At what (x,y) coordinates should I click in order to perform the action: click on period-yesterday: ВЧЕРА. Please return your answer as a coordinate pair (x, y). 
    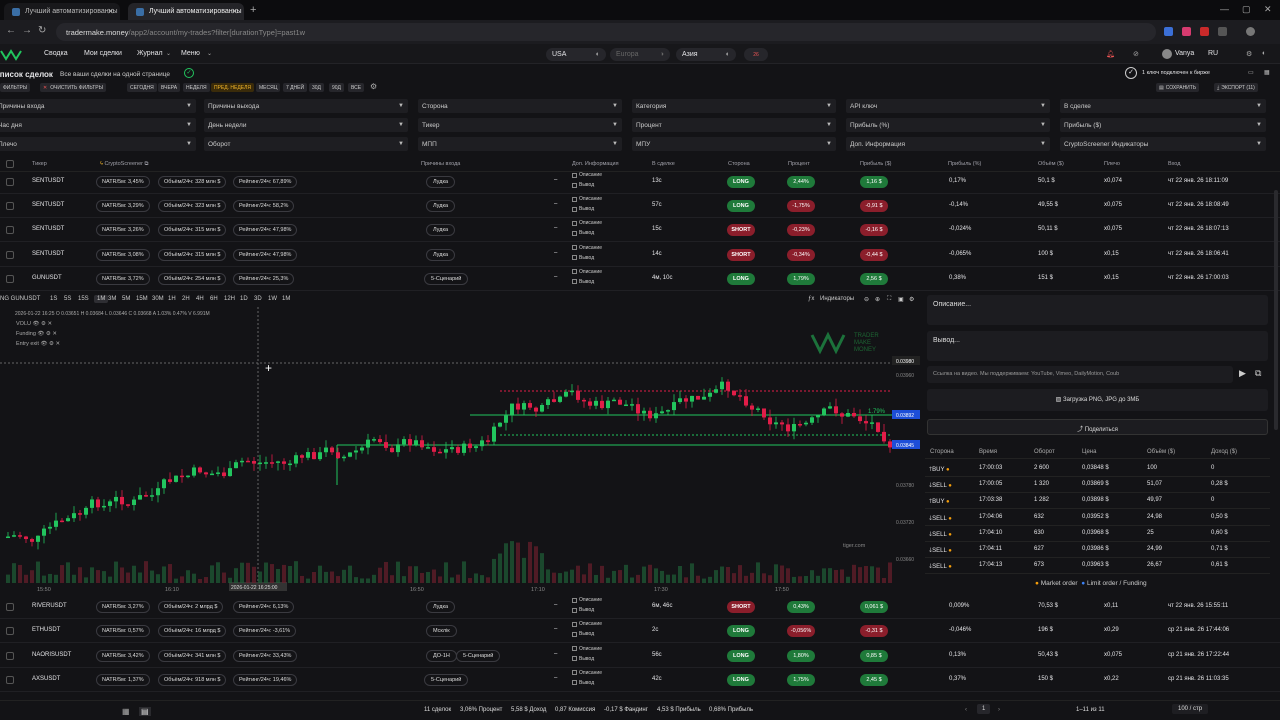
    Looking at the image, I should click on (169, 87).